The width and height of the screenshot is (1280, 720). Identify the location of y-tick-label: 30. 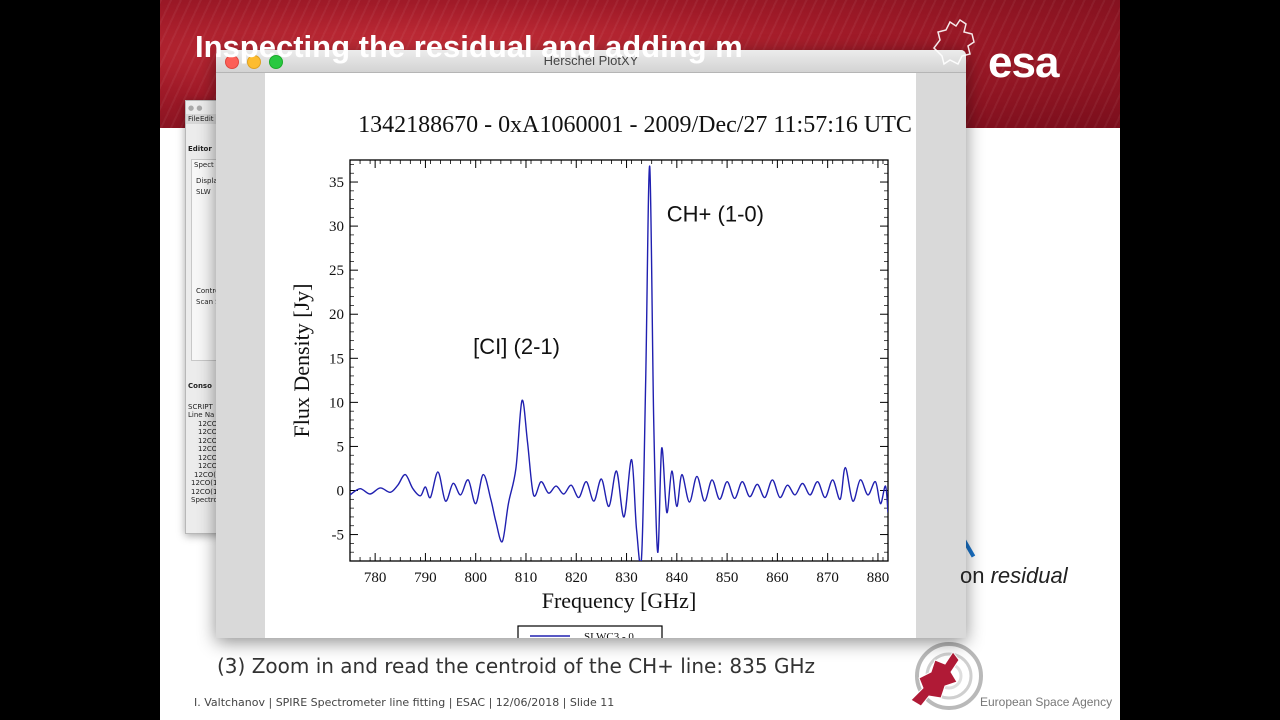
(336, 227).